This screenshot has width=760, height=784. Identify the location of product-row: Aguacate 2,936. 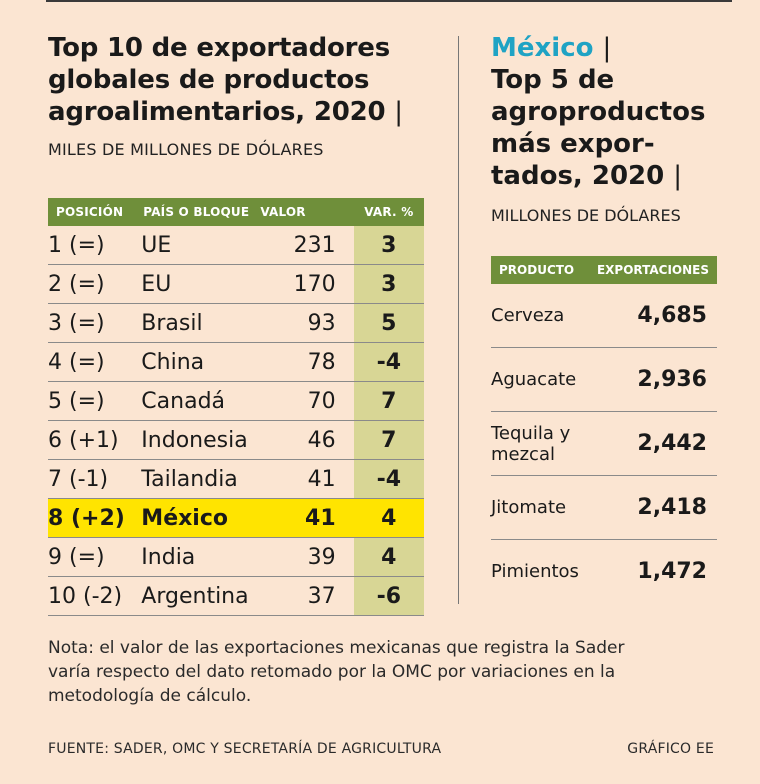
(604, 379).